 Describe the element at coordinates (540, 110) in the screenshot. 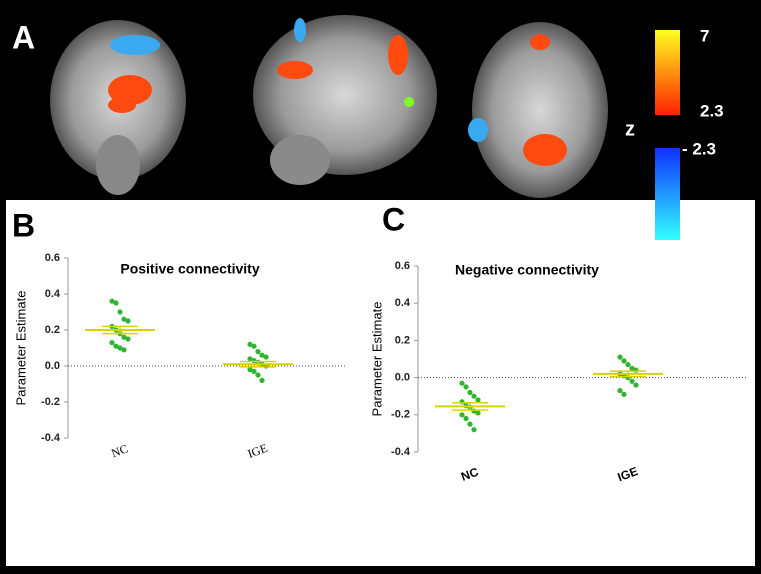

I see `axial-slice` at that location.